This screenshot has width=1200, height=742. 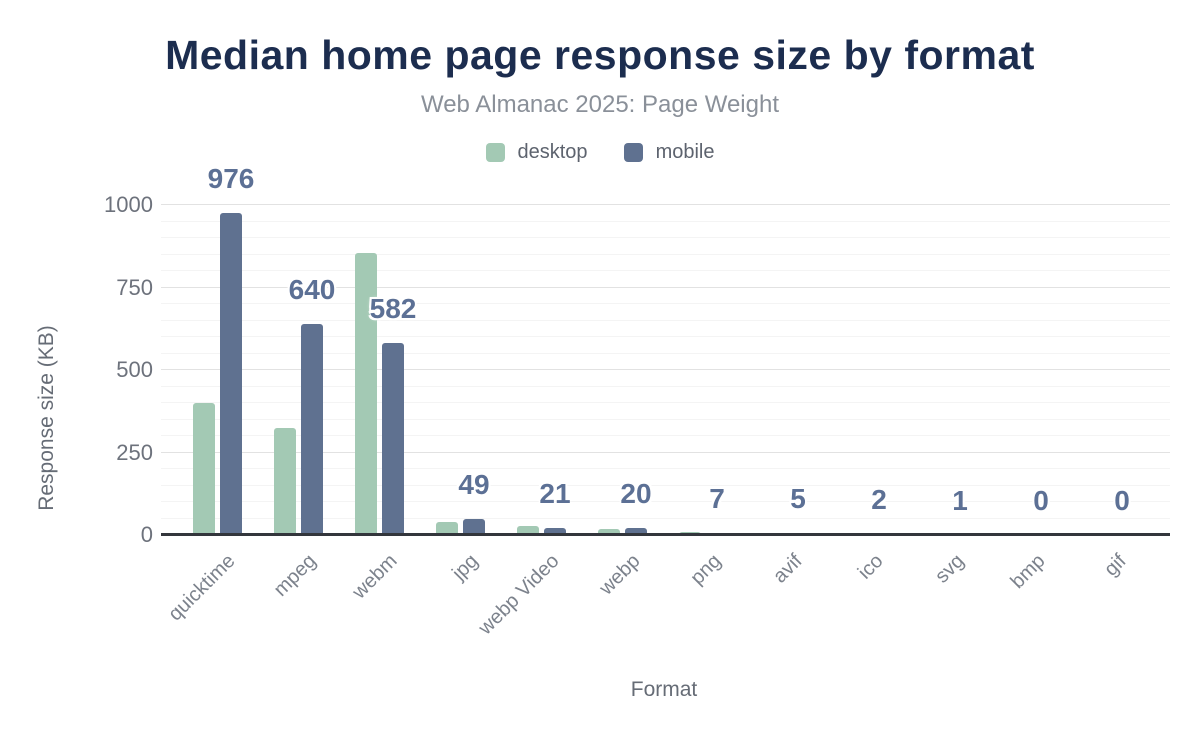 I want to click on legend-label-desktop: desktop, so click(x=552, y=152).